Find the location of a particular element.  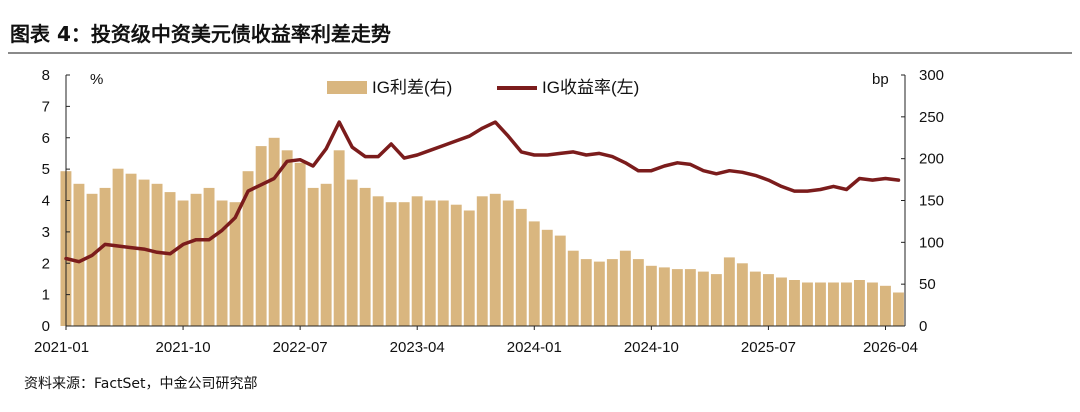

left-tick-label: 6 is located at coordinates (46, 138).